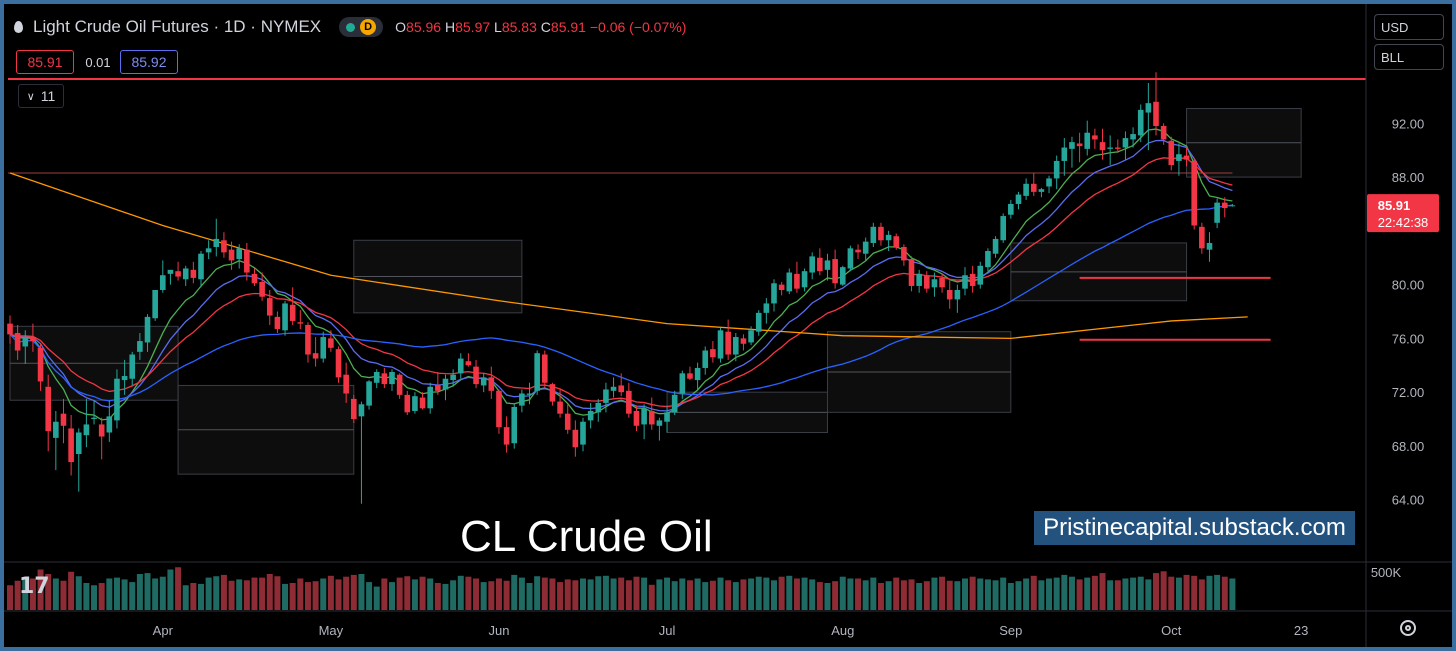  Describe the element at coordinates (41, 96) in the screenshot. I see `indicators-toggle: ∨ 11` at that location.